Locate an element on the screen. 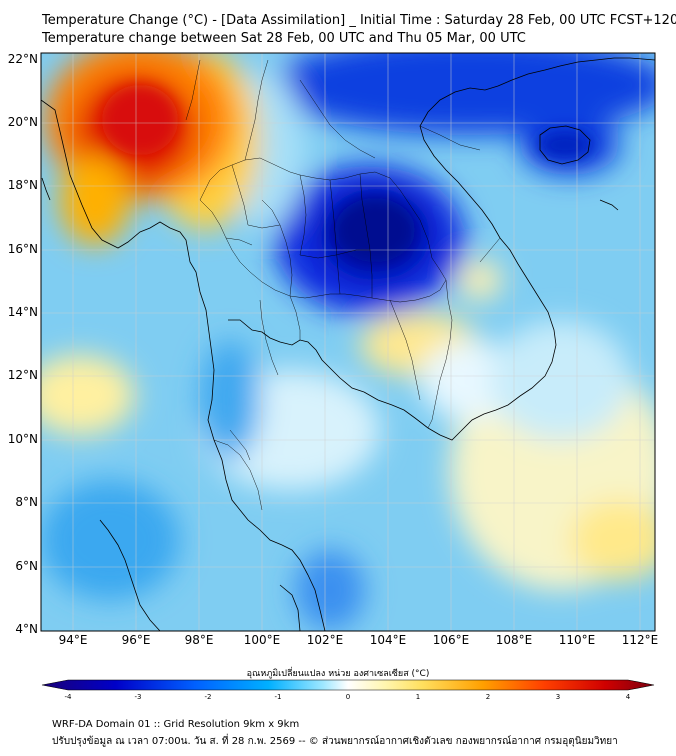 This screenshot has height=756, width=676. lon-label: 98°E is located at coordinates (199, 640).